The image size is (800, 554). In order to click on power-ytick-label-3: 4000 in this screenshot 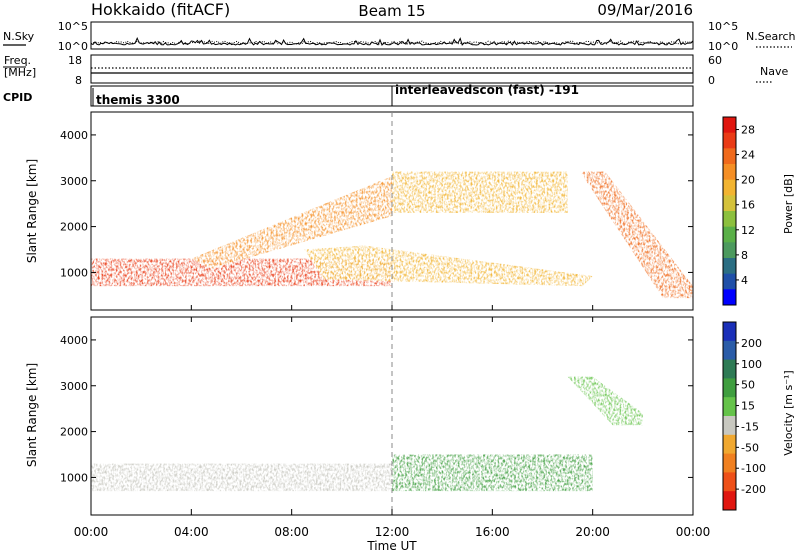, I will do `click(74, 135)`.